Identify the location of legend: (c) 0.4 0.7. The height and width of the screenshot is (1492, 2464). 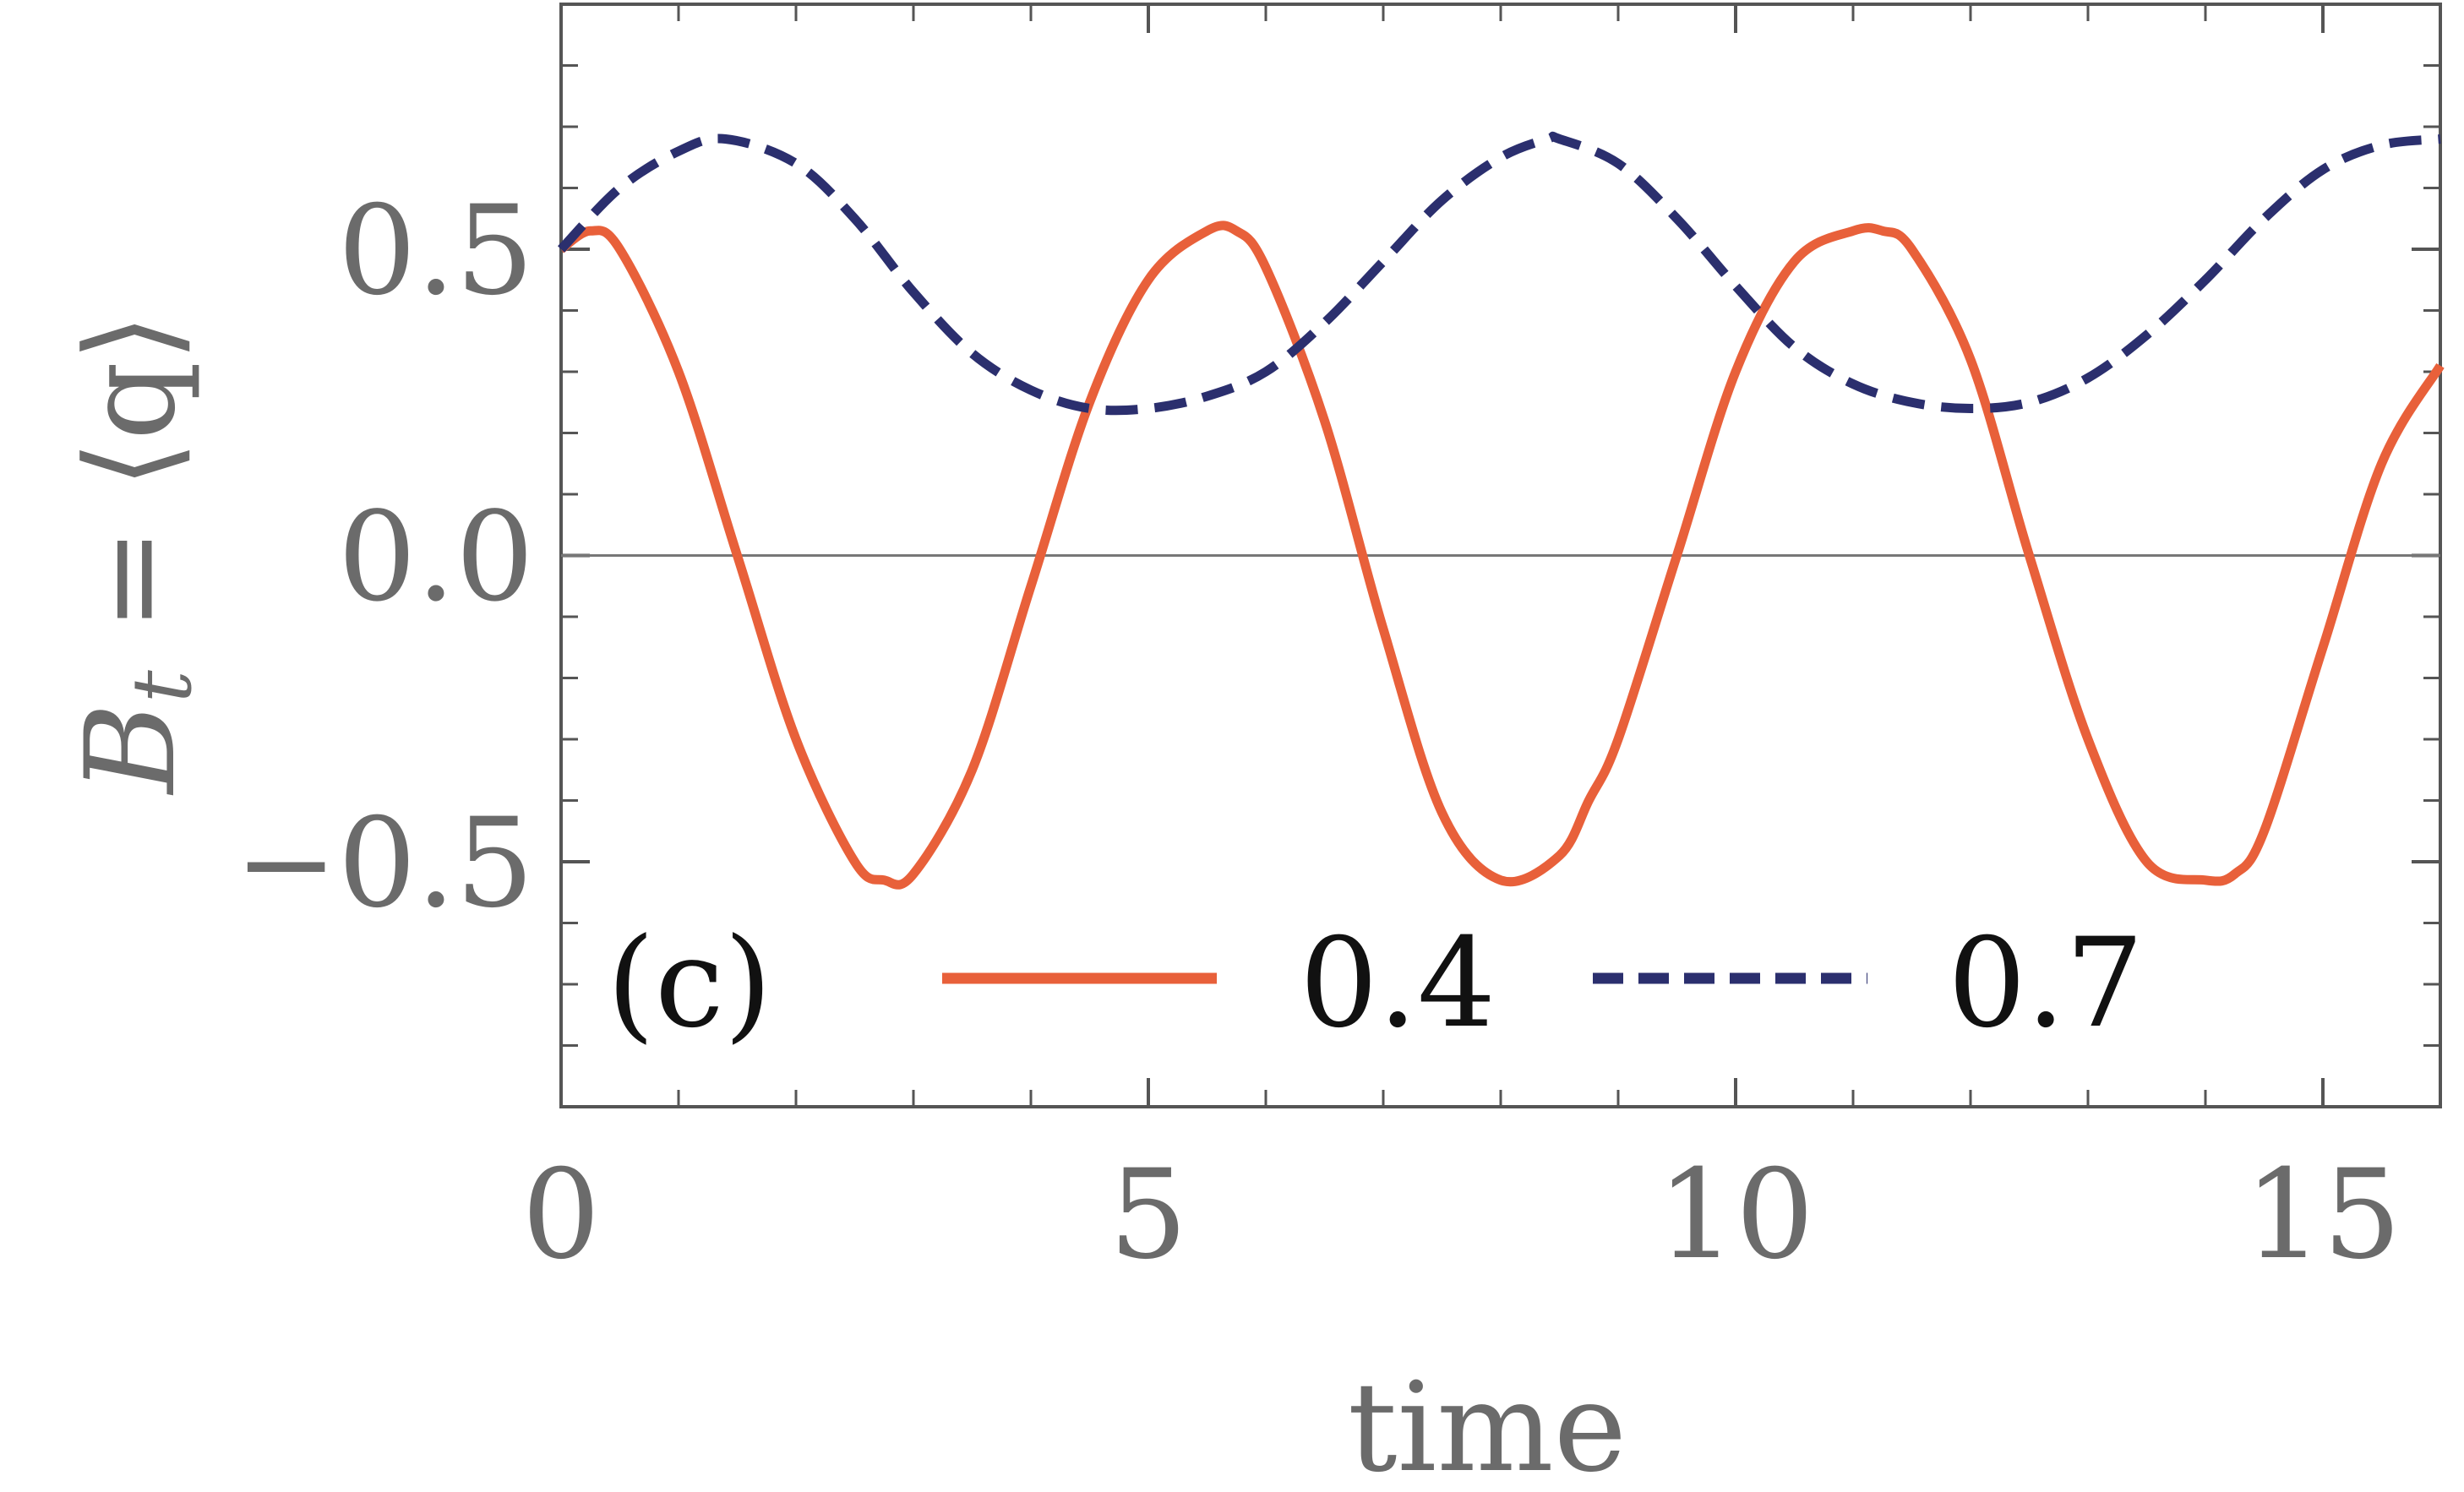
(1375, 984).